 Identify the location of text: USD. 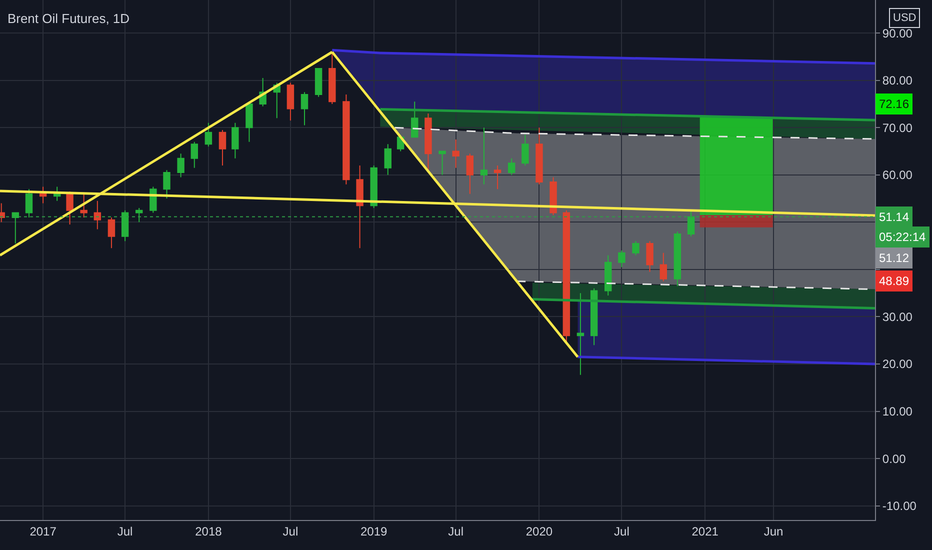
(904, 18).